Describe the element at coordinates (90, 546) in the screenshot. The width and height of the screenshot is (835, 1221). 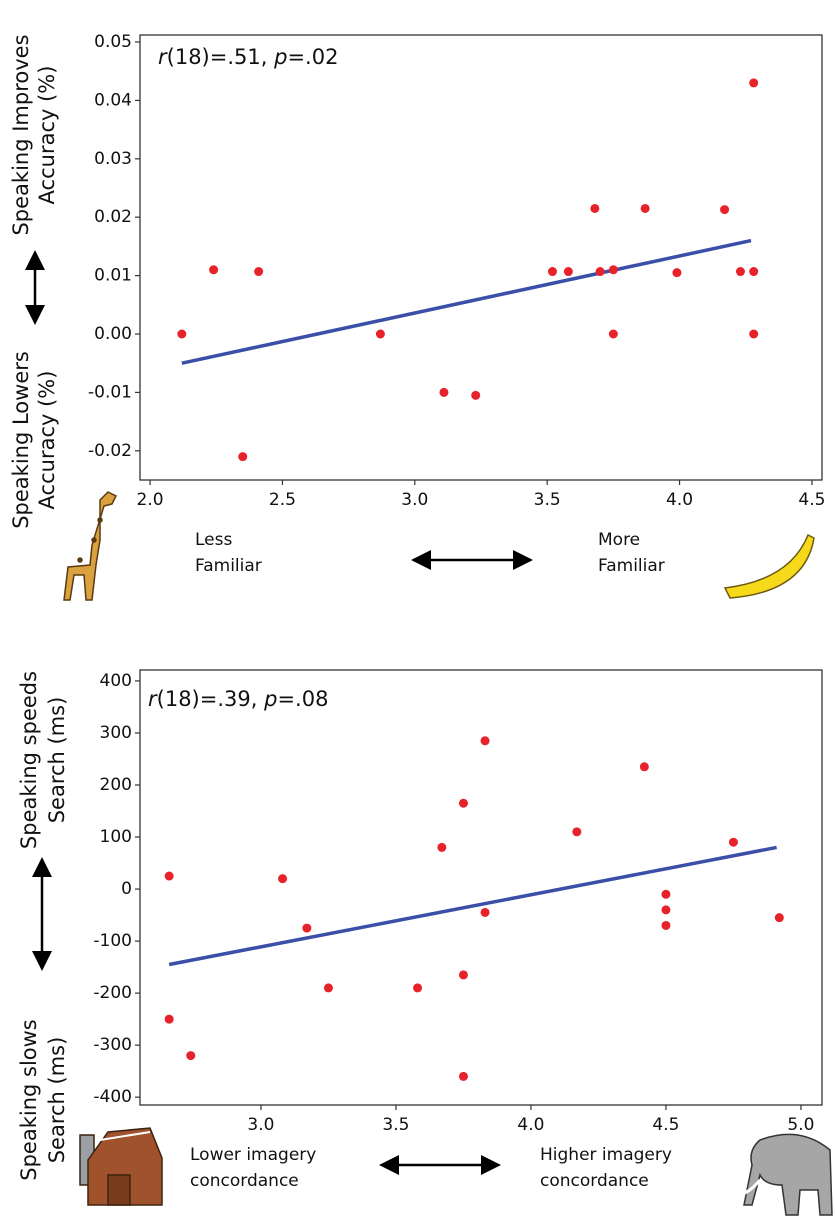
I see `giraffe-icon` at that location.